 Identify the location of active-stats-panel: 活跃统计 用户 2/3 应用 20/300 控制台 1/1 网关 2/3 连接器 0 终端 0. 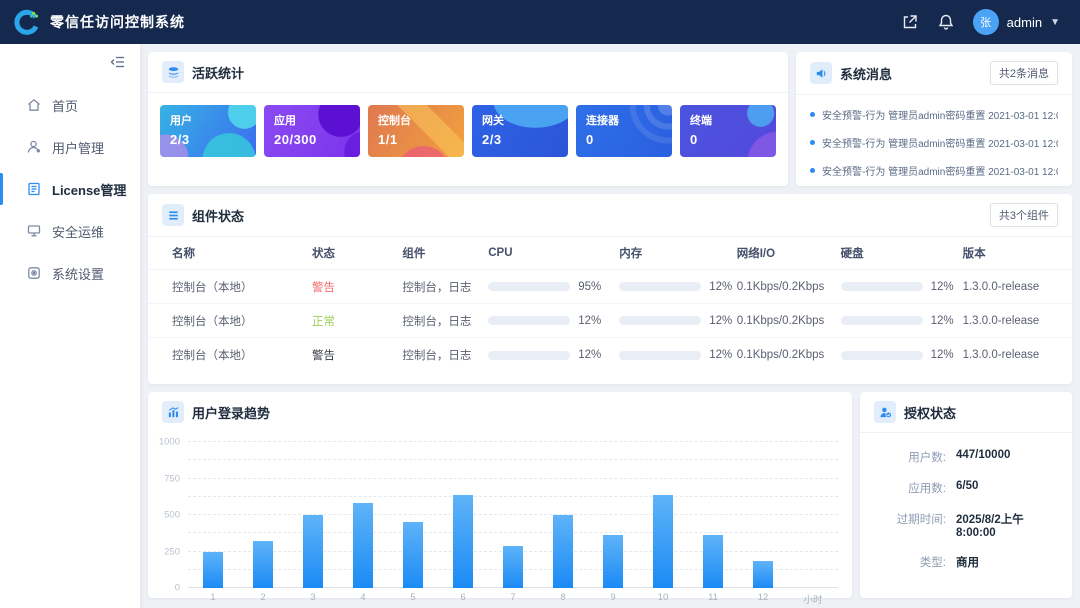
(468, 119).